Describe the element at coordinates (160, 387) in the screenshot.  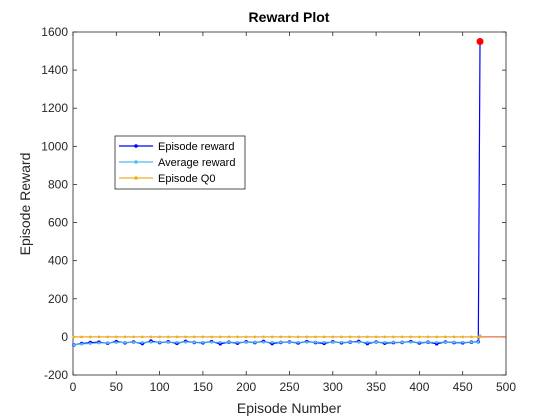
I see `x-tick-label: 100` at that location.